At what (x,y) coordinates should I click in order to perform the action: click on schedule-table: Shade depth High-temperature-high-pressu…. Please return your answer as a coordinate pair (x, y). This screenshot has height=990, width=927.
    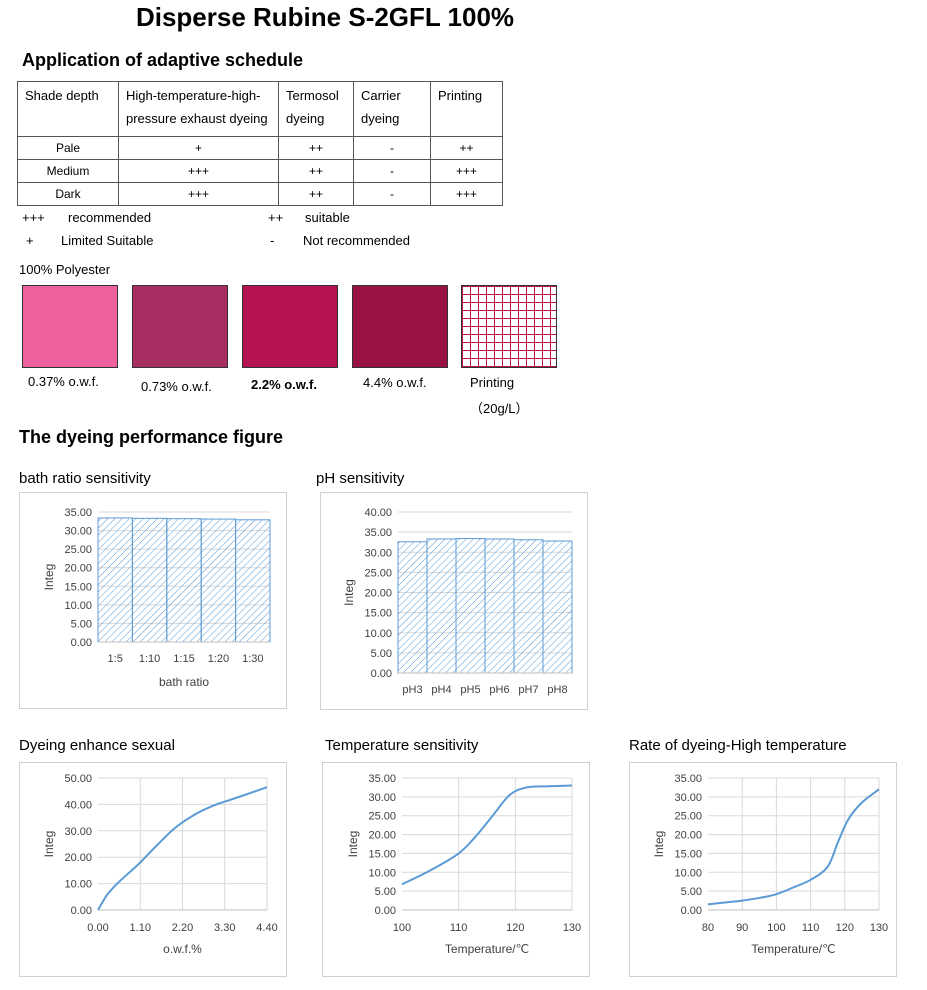
    Looking at the image, I should click on (260, 143).